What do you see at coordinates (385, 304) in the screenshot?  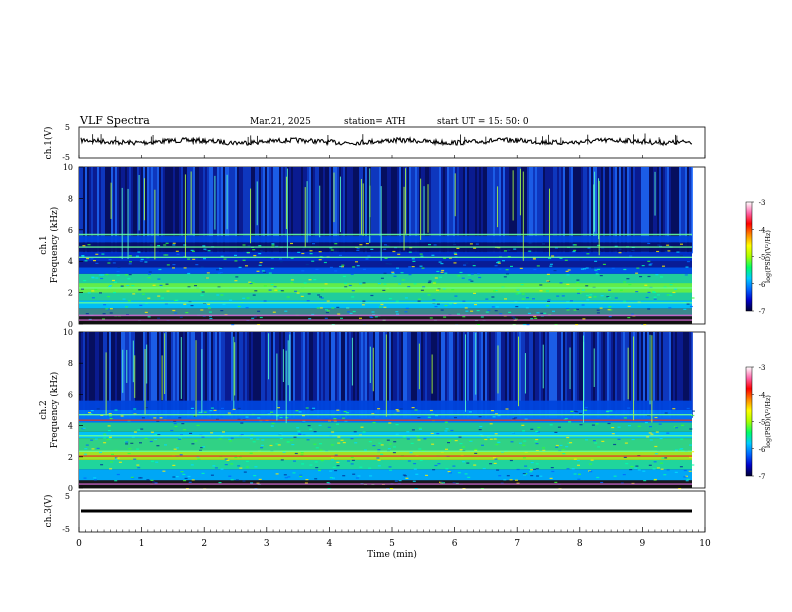 I see `spectrogram-band` at bounding box center [385, 304].